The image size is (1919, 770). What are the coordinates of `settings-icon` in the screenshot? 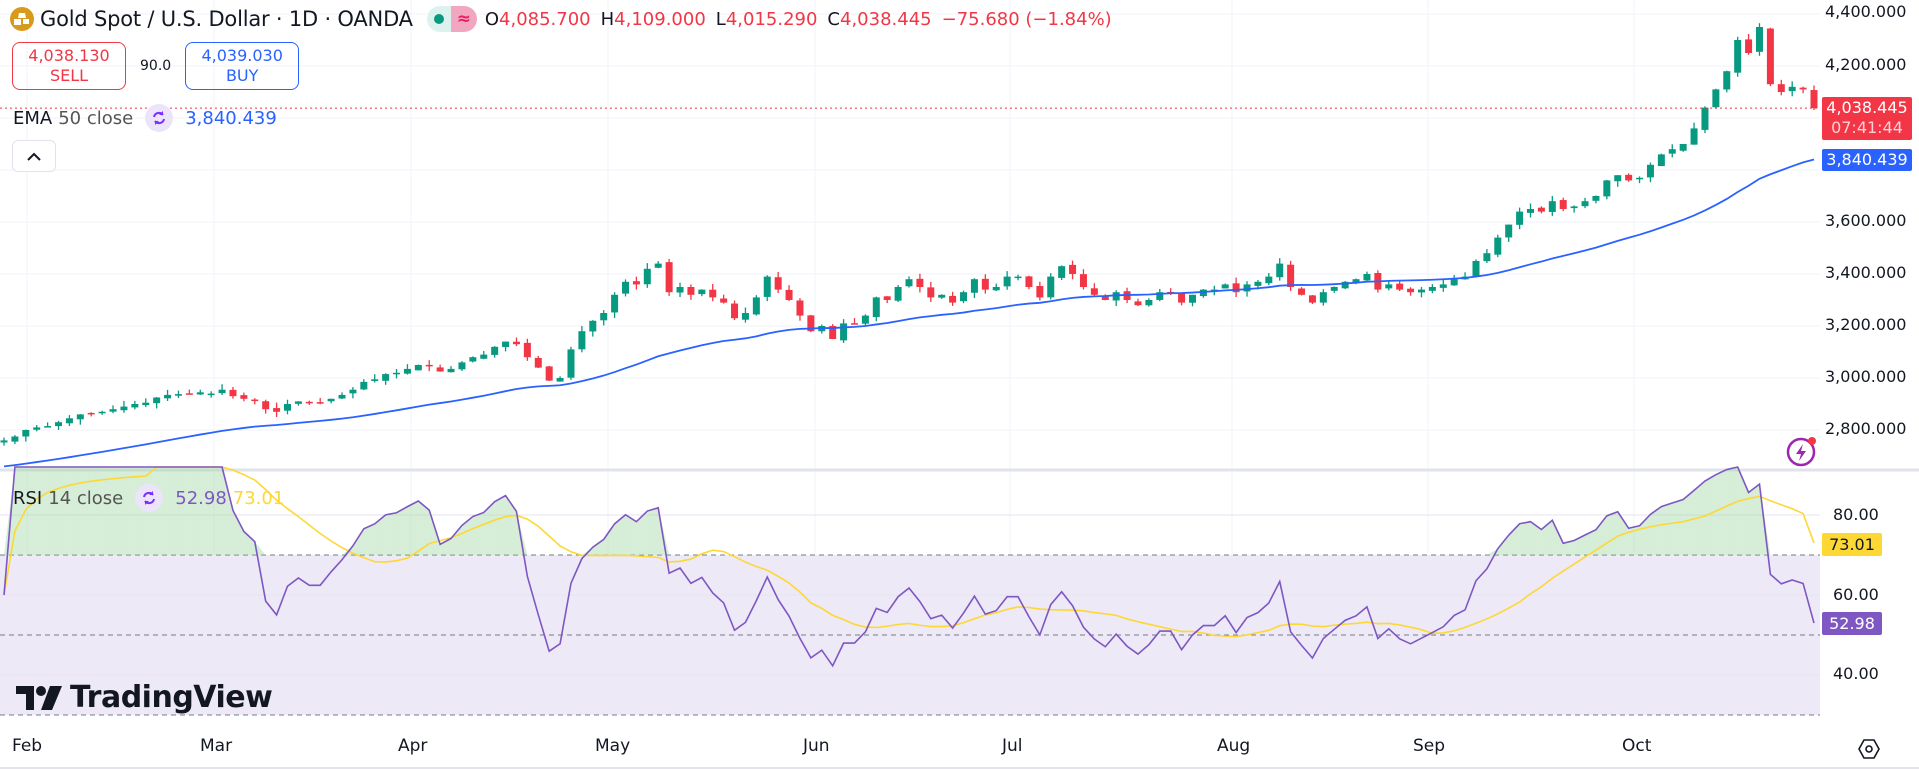 It's located at (1869, 751).